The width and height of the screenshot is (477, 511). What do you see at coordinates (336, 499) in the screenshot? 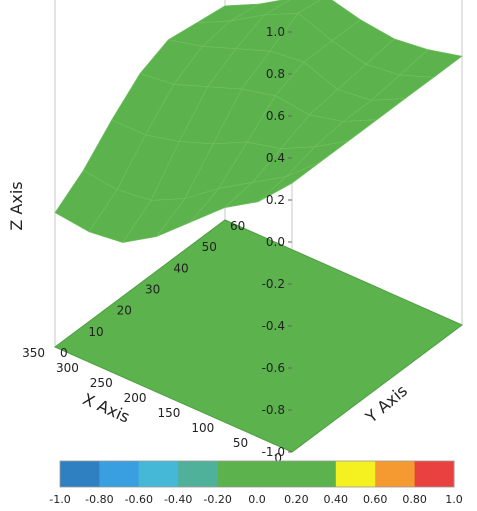
I see `colorbar-tick-label: 0.40` at bounding box center [336, 499].